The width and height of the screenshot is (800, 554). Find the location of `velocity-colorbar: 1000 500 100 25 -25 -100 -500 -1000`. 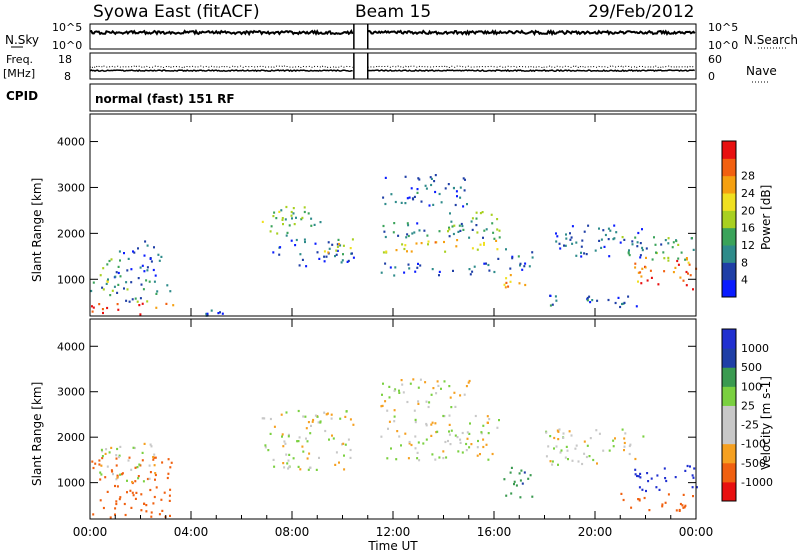

velocity-colorbar: 1000 500 100 25 -25 -100 -500 -1000 is located at coordinates (747, 415).